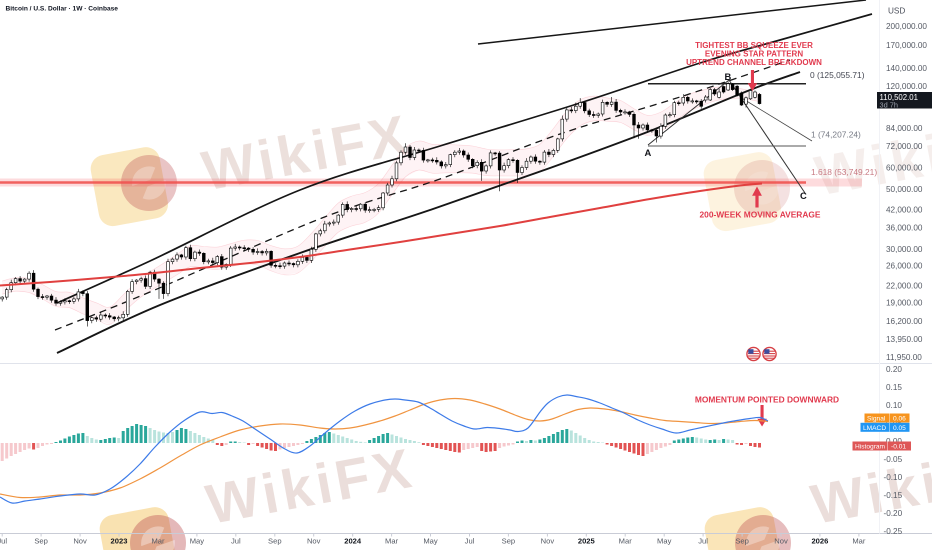 The width and height of the screenshot is (932, 555). Describe the element at coordinates (904, 303) in the screenshot. I see `svg-text: 19,000.00` at that location.